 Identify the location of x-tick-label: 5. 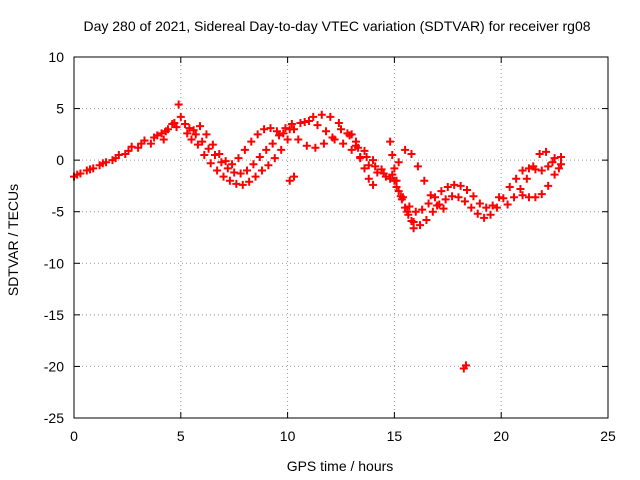
(181, 436).